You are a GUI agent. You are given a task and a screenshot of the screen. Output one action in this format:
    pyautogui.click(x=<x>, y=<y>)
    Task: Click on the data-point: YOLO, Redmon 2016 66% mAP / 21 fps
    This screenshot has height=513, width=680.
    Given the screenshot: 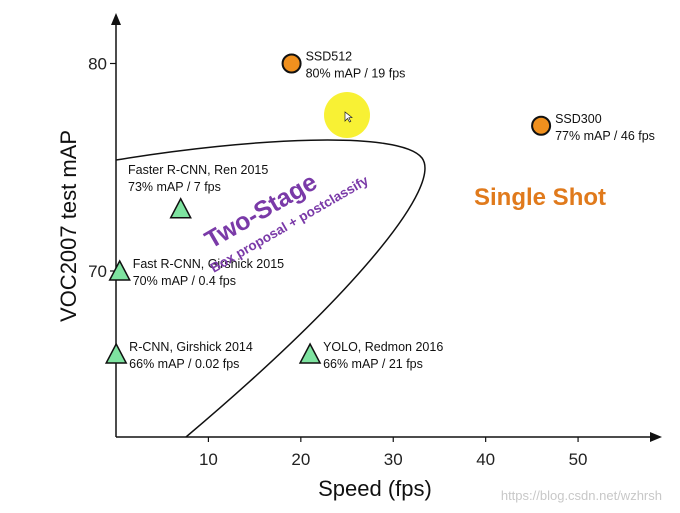 What is the action you would take?
    pyautogui.click(x=370, y=355)
    